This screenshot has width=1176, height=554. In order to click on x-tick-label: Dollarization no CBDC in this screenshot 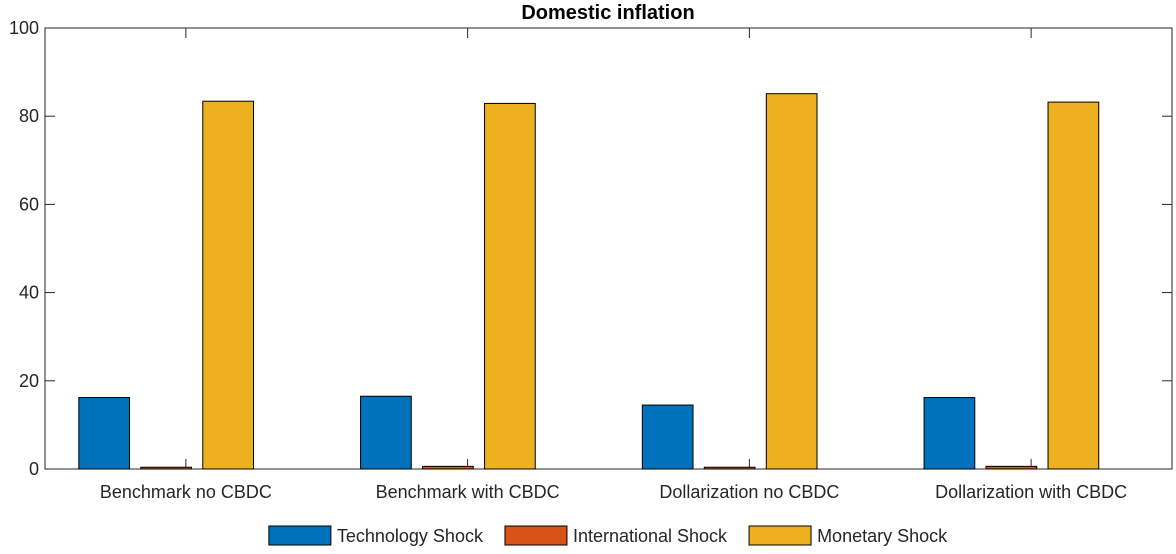, I will do `click(749, 492)`.